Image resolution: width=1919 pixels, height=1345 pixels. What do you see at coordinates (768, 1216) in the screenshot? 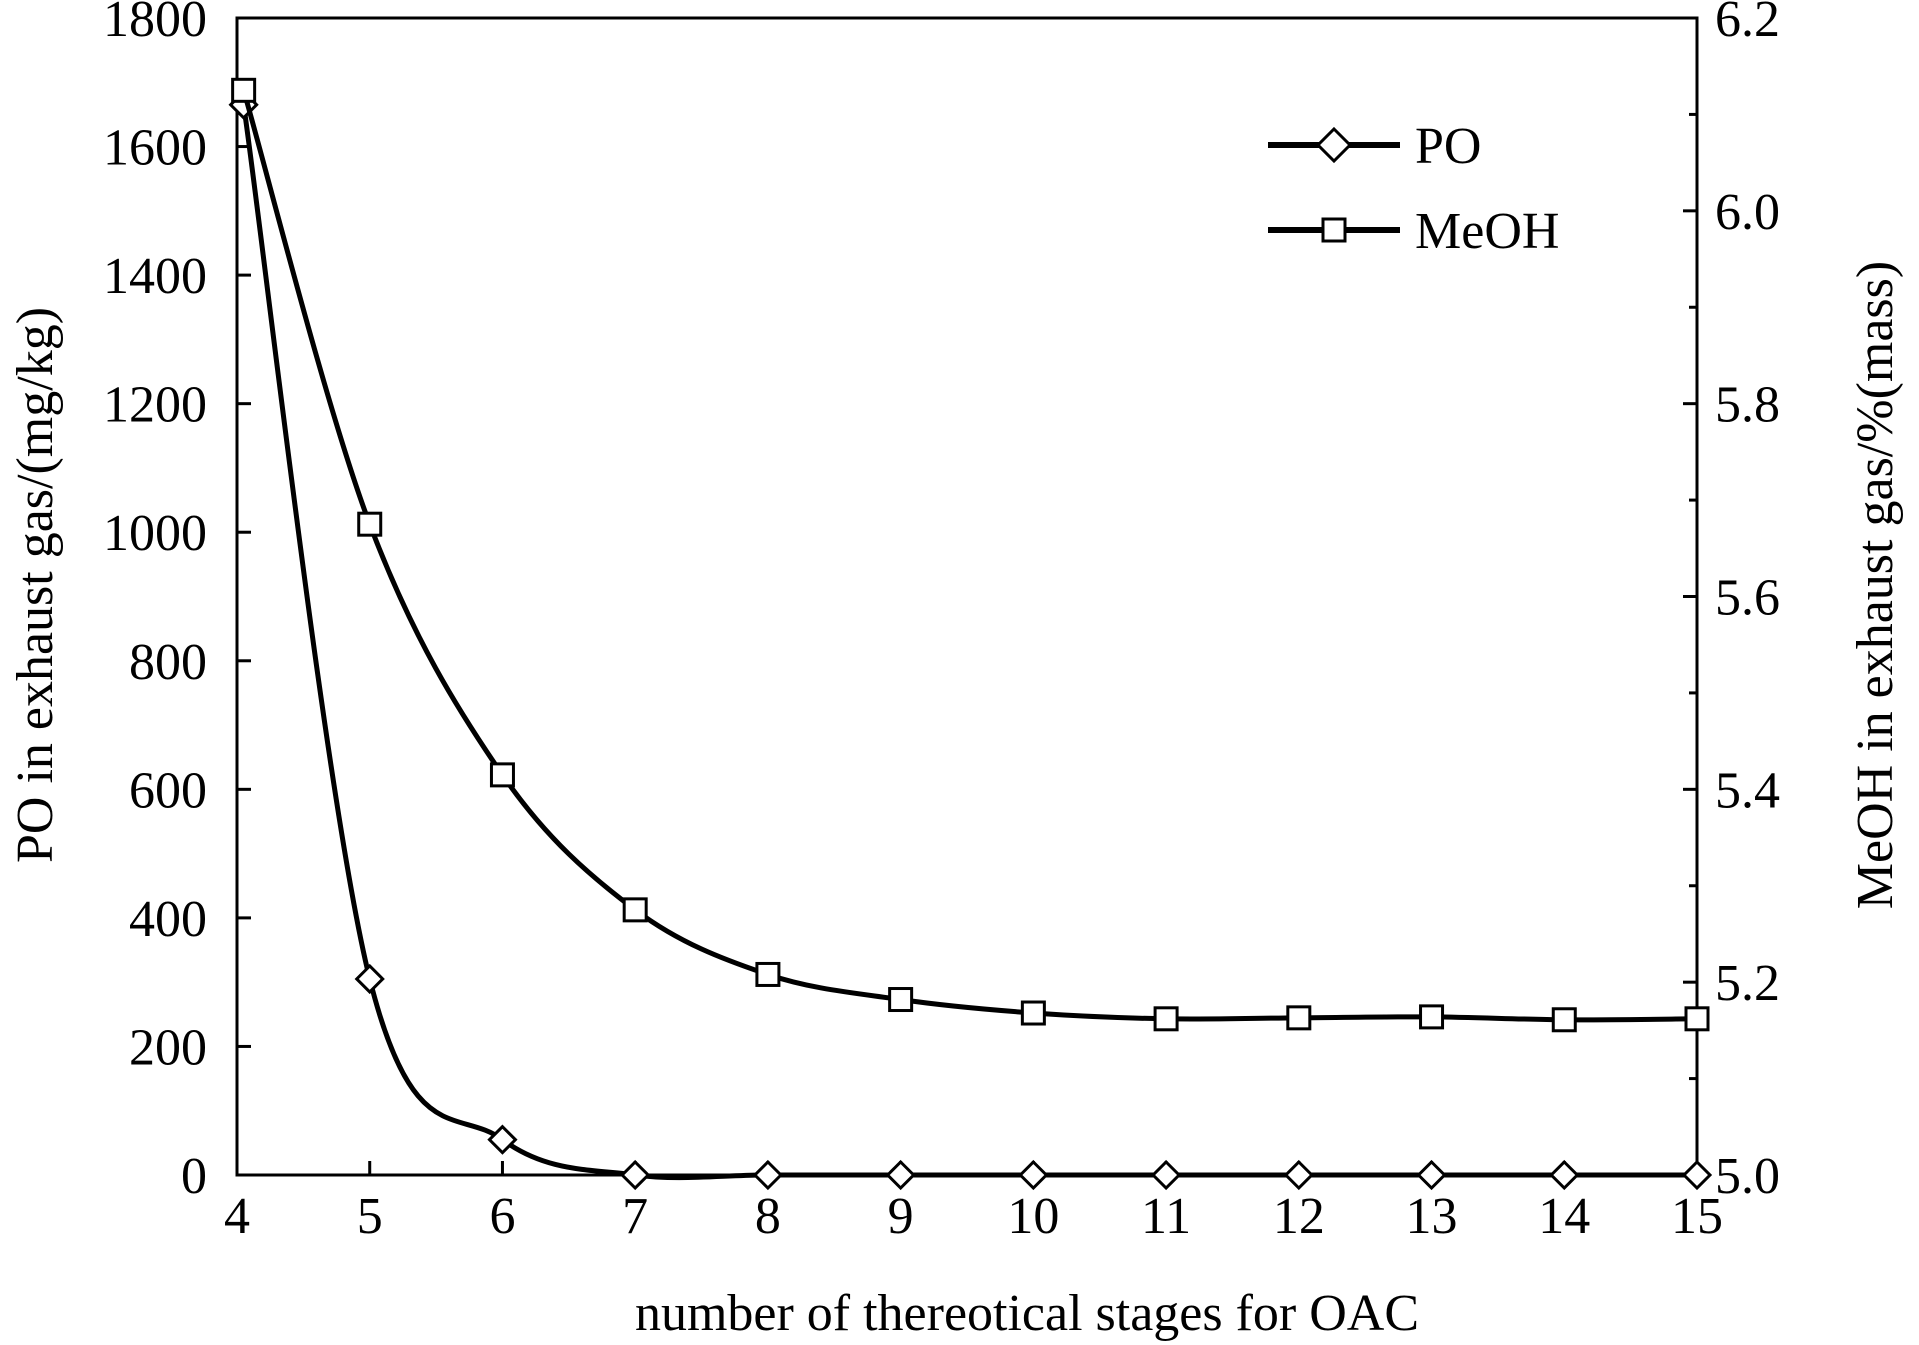
I see `x-tick-label: 8` at bounding box center [768, 1216].